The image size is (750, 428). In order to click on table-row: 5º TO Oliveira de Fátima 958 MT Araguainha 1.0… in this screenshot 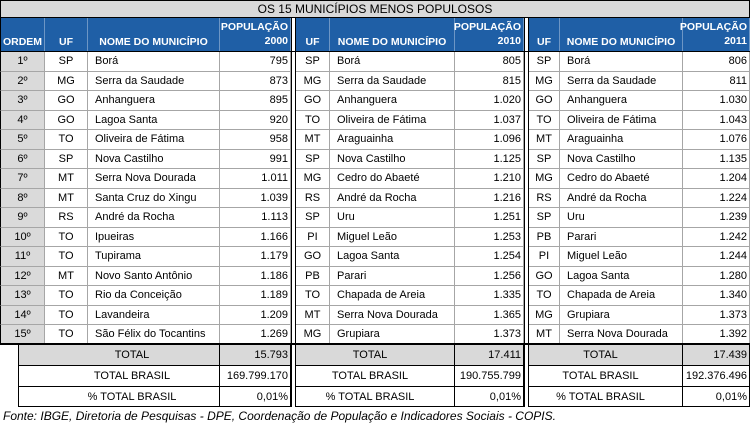, I will do `click(375, 140)`.